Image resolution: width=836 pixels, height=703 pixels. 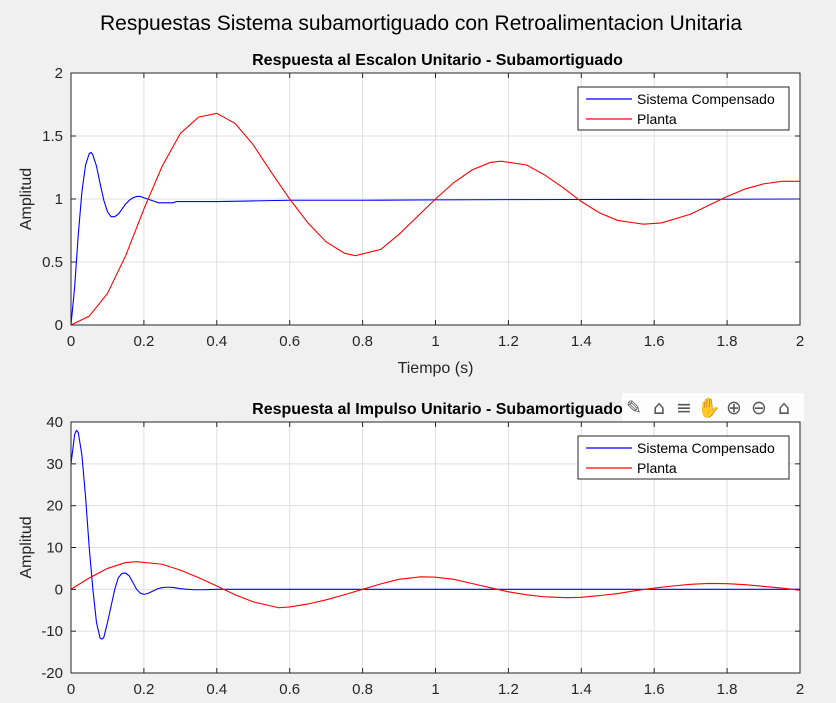 I want to click on impulse-y-tick-label: 30, so click(x=54, y=464).